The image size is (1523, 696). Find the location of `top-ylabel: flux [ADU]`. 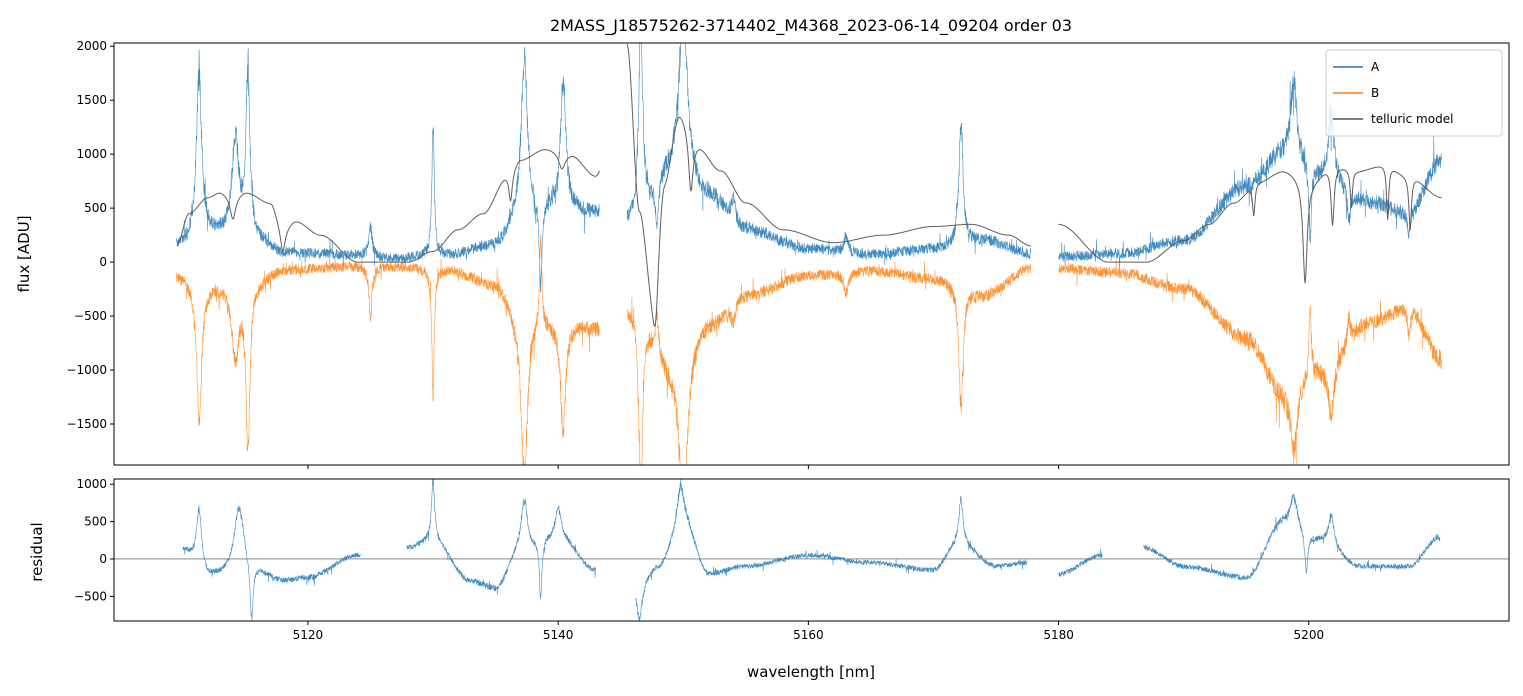

top-ylabel: flux [ADU] is located at coordinates (24, 253).